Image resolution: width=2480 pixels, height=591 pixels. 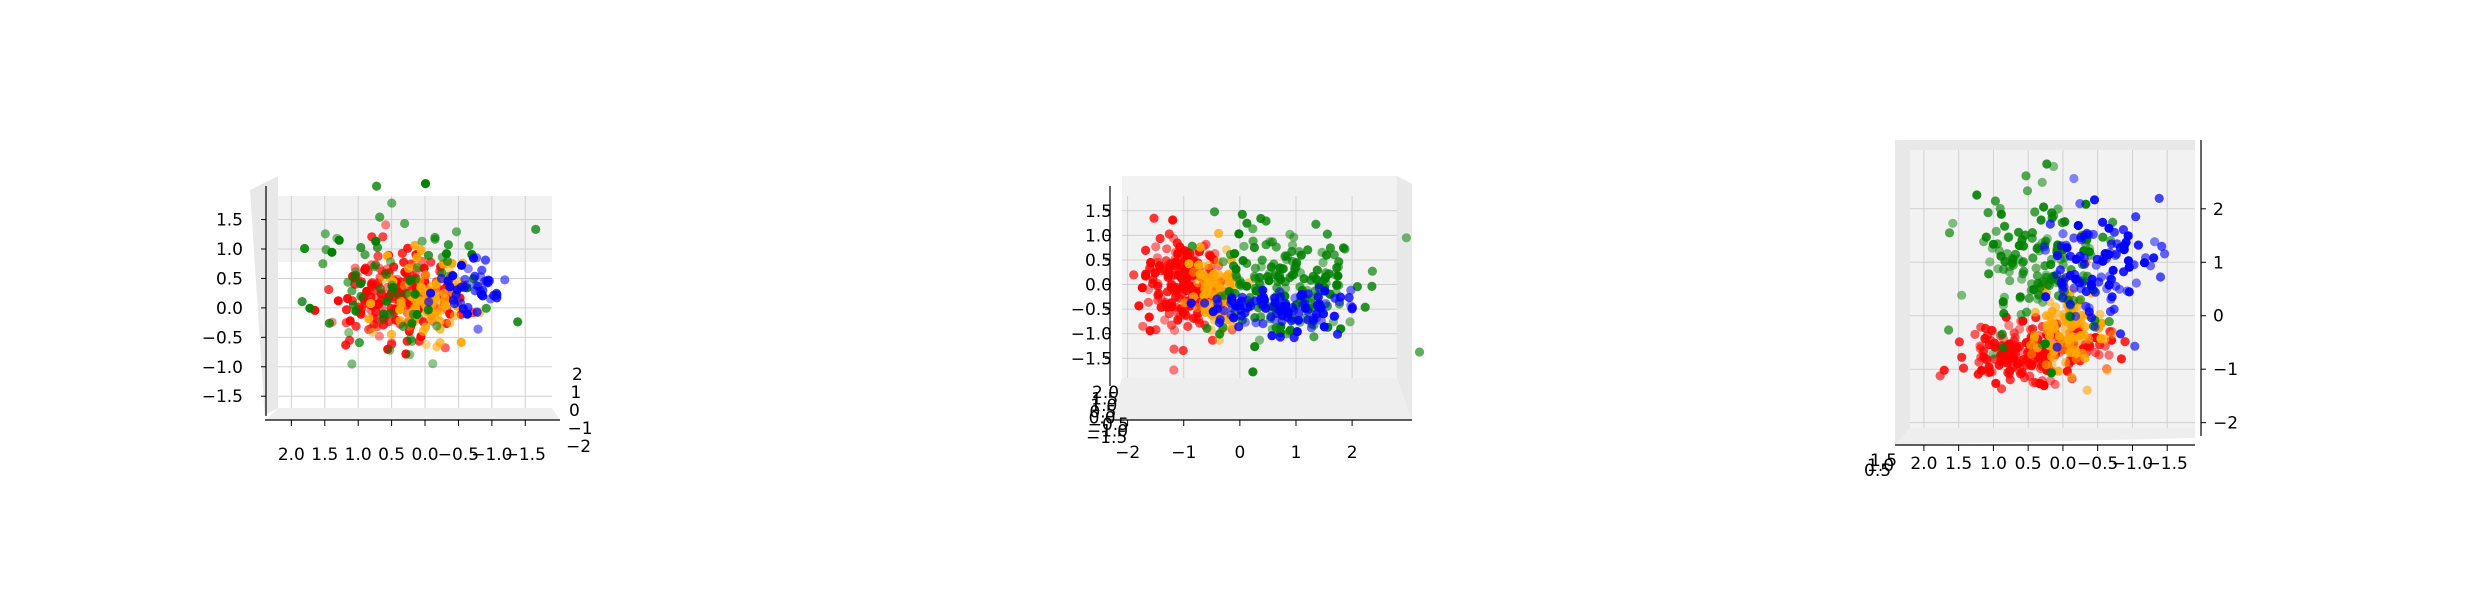 I want to click on depth-tick-label: −1.0, so click(x=1107, y=432).